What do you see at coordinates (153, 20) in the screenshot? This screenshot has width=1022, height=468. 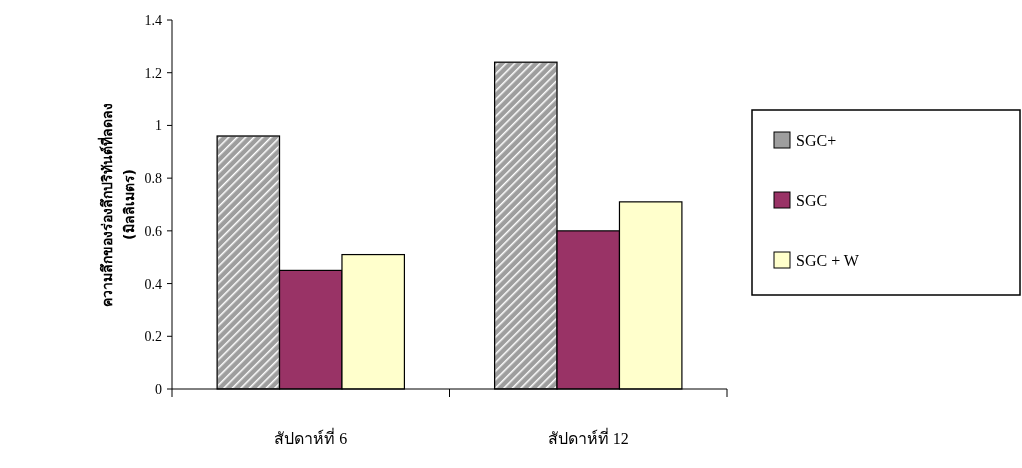 I see `y-tick-label: 1.4` at bounding box center [153, 20].